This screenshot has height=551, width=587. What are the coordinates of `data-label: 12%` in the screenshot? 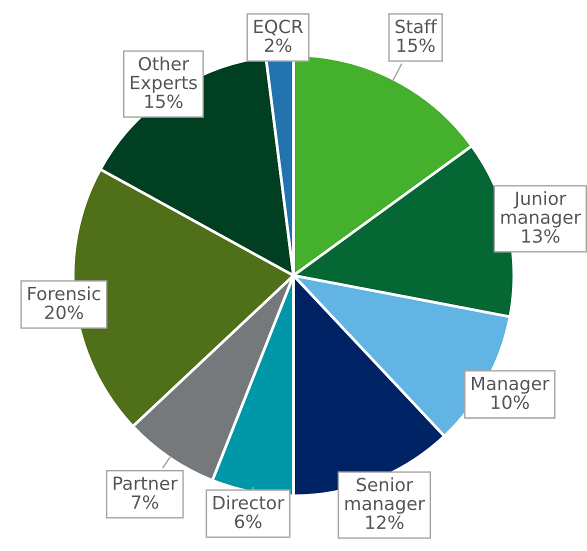 It's located at (385, 522).